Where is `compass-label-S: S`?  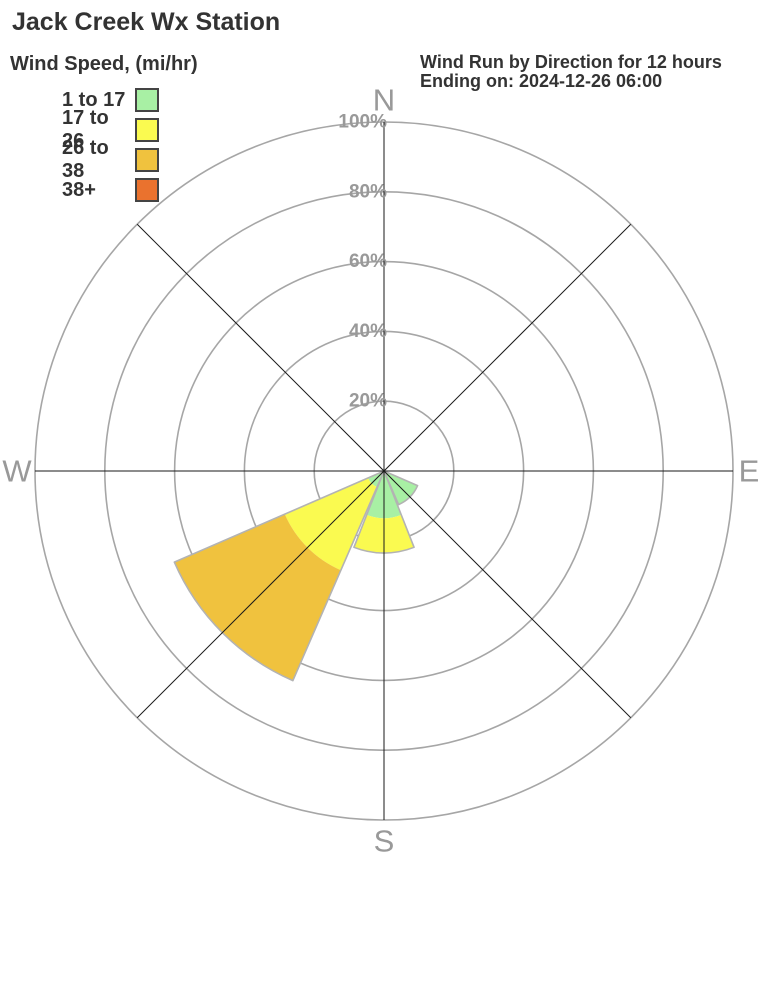 compass-label-S: S is located at coordinates (384, 841).